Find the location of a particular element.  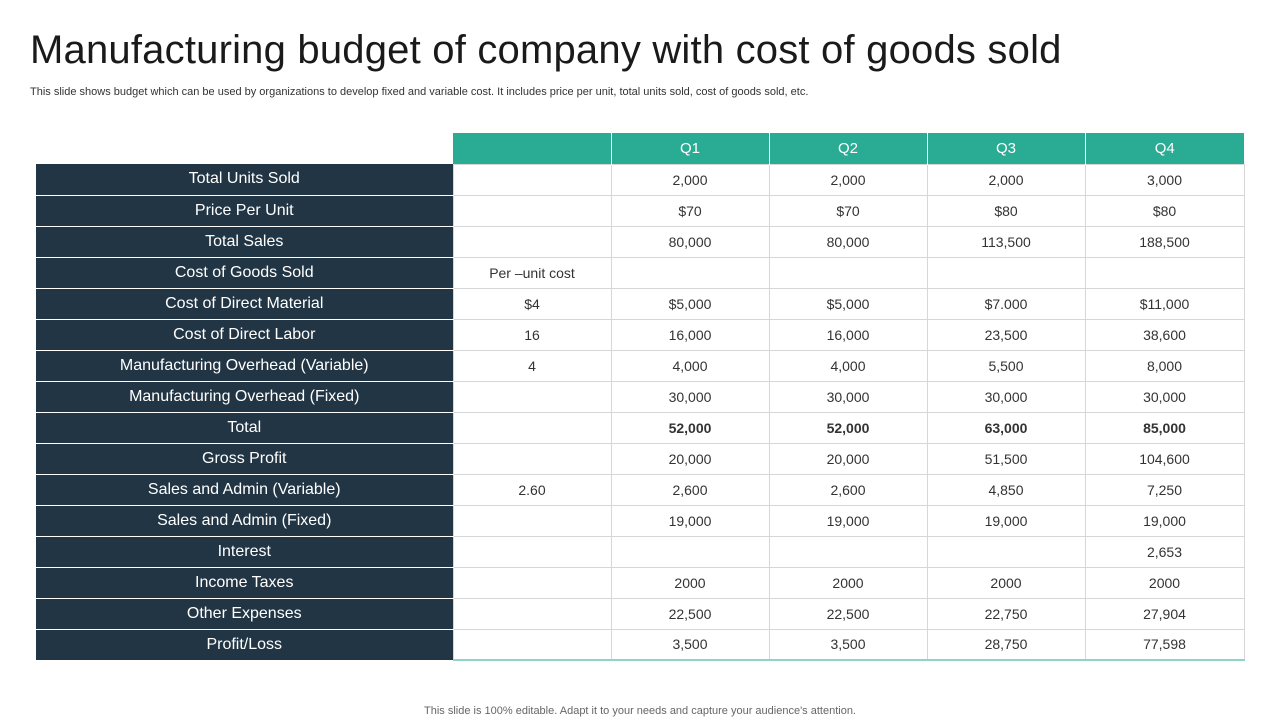

cell-per-unit: $4 is located at coordinates (532, 303).